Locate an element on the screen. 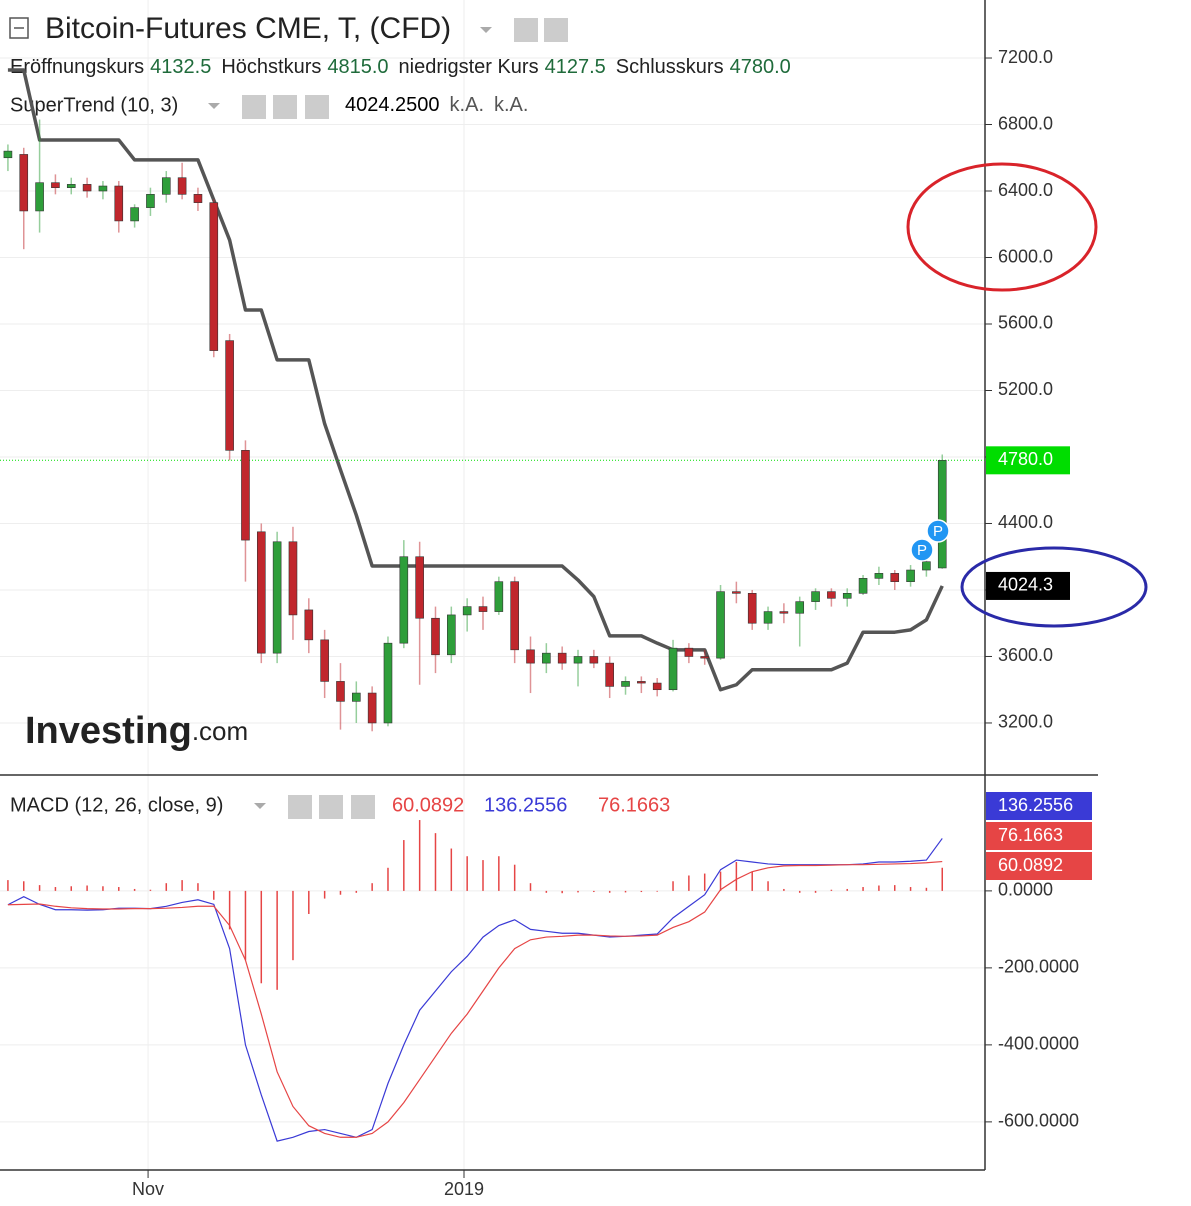  ohlc-name: Eröffnungskurs is located at coordinates (77, 67).